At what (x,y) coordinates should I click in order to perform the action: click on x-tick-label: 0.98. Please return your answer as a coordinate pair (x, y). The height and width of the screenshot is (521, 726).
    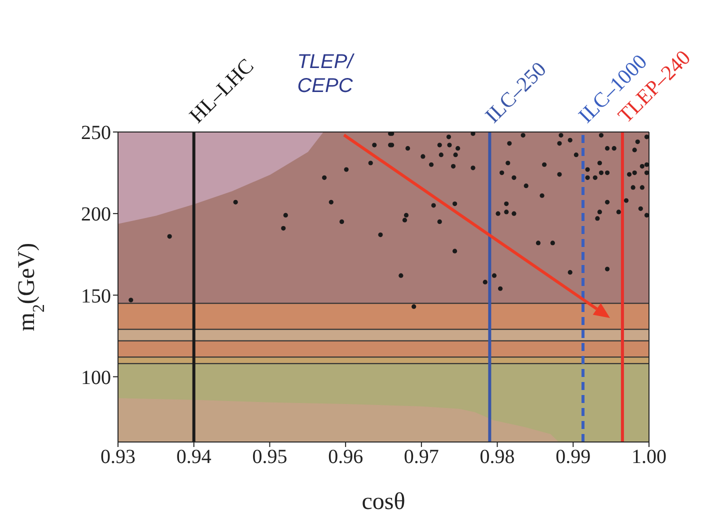
    Looking at the image, I should click on (497, 457).